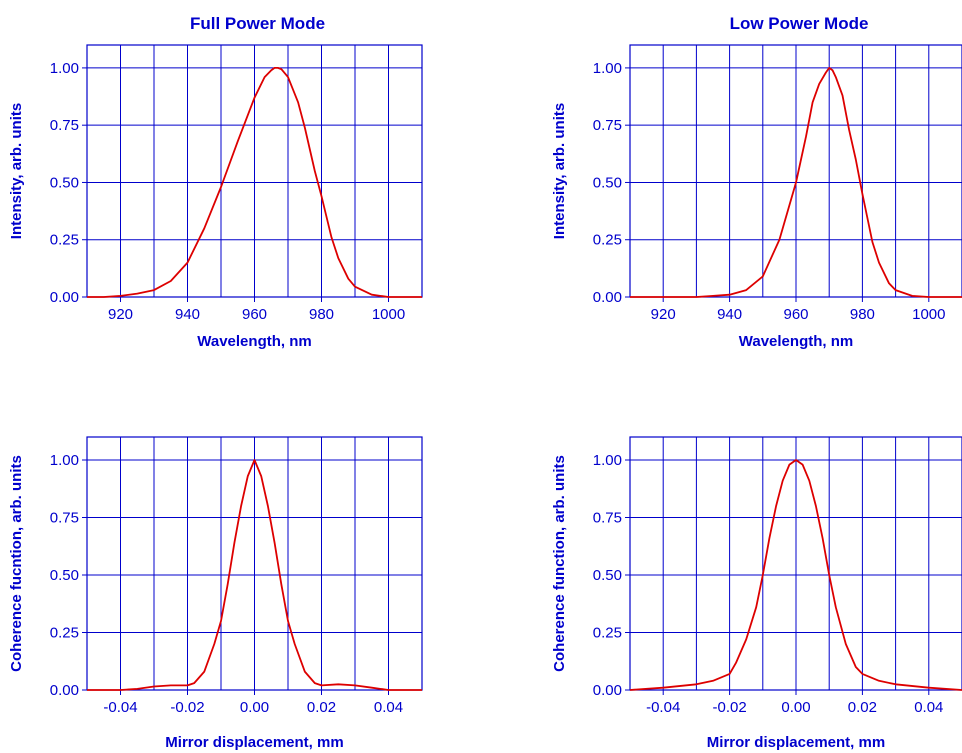 This screenshot has width=962, height=753. Describe the element at coordinates (257, 23) in the screenshot. I see `chart-title: Full Power Mode` at that location.